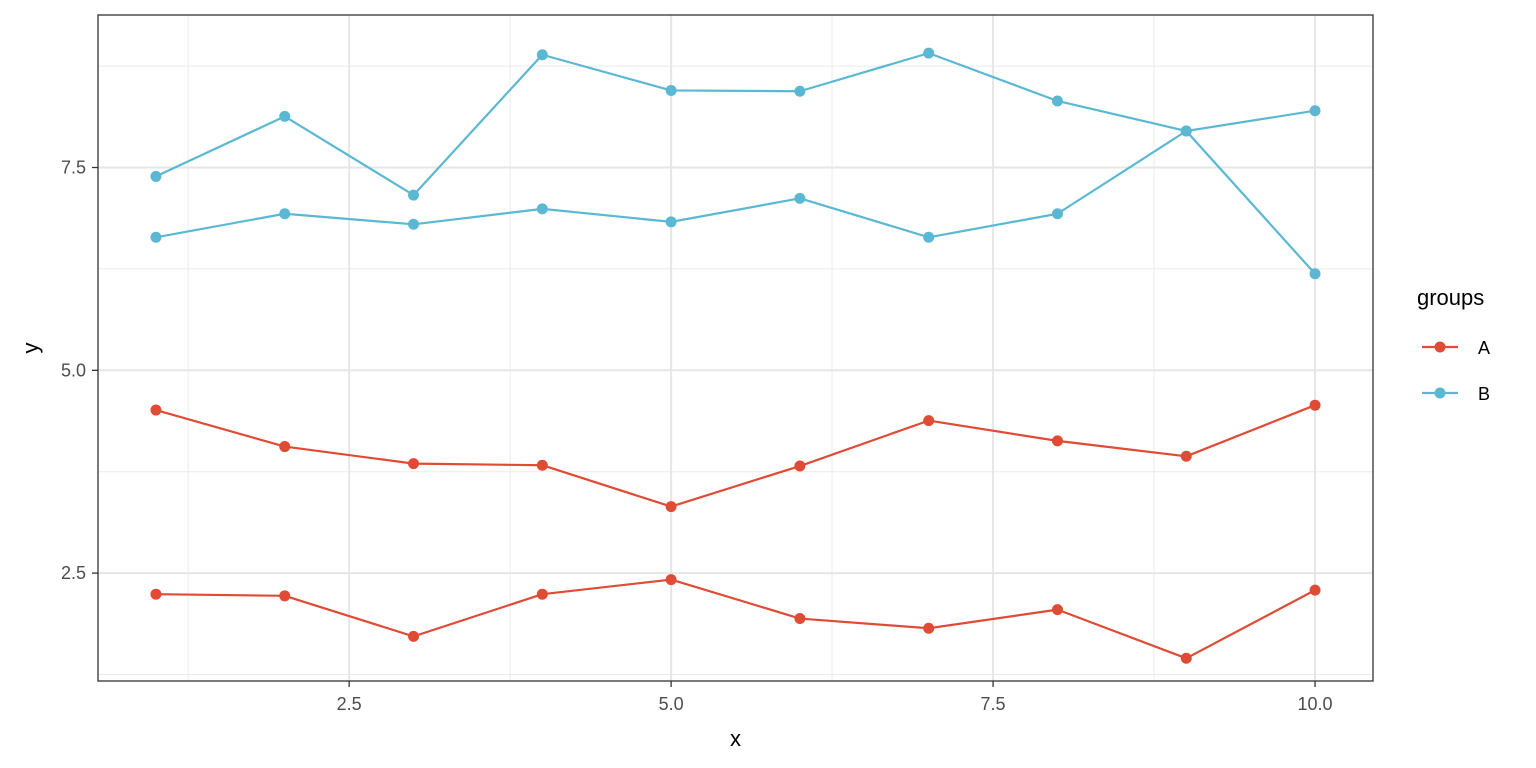  I want to click on y-tick-label: 7.5, so click(73, 168).